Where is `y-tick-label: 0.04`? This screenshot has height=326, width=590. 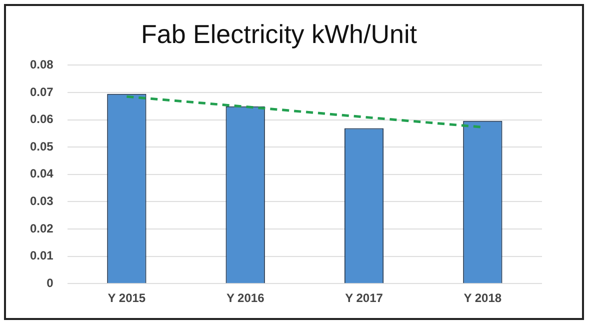
y-tick-label: 0.04 is located at coordinates (42, 173).